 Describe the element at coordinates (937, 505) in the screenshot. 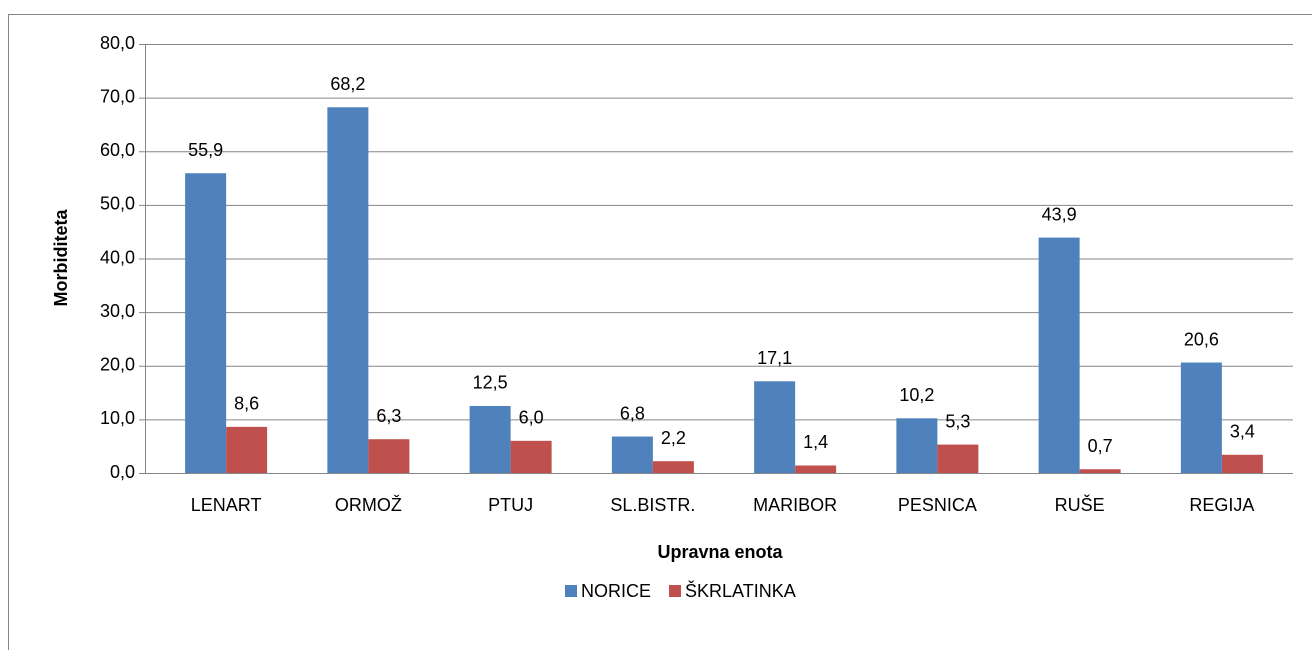

I see `x-tick-label: PESNICA` at that location.